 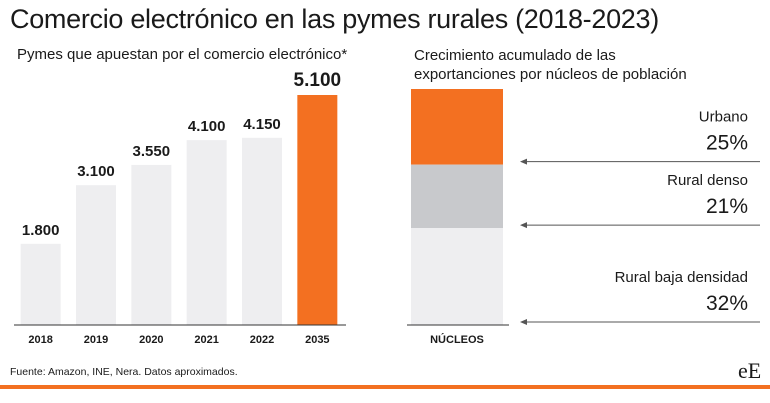 I want to click on x-tick-nucleos: NÚCLEOS, so click(x=457, y=339).